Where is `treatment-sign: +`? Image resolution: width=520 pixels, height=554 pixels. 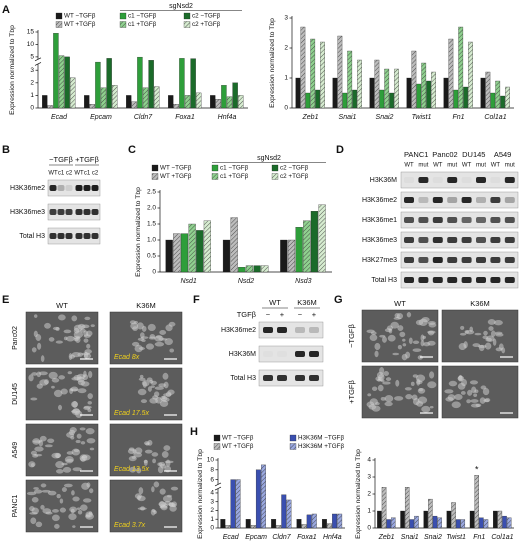
treatment-sign: + is located at coordinates (282, 314).